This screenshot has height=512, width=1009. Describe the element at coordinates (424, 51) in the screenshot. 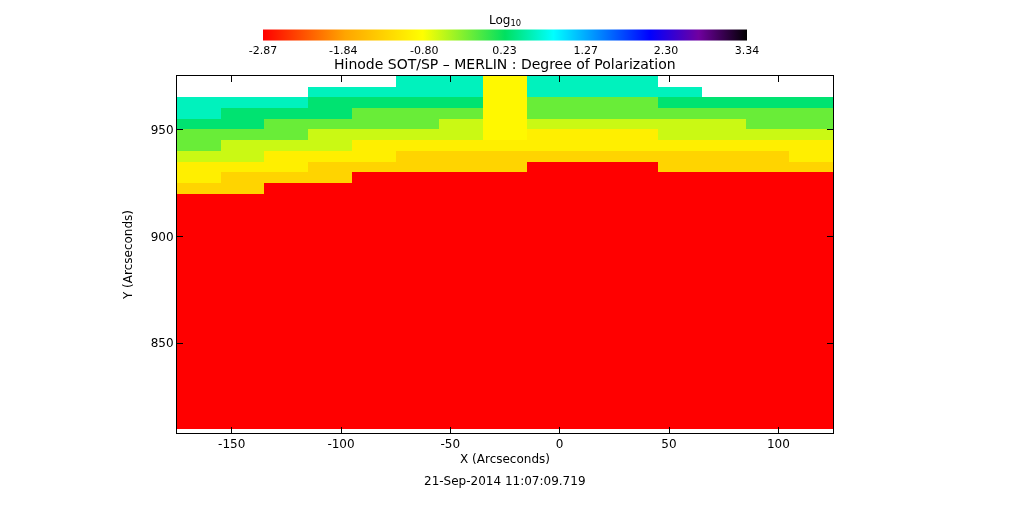

I see `color-bar-label: -0.80` at that location.